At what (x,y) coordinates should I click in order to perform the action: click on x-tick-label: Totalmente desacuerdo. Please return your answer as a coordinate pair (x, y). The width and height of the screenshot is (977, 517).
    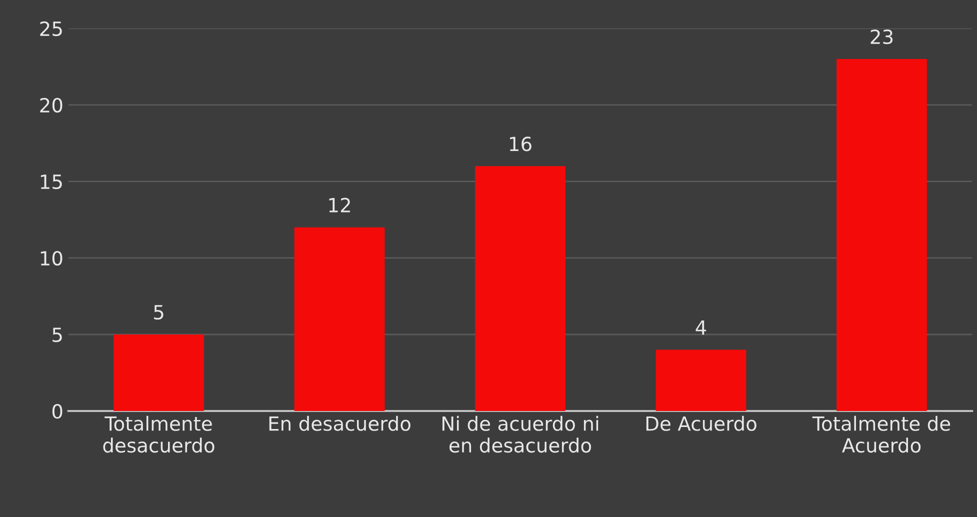
    Looking at the image, I should click on (158, 434).